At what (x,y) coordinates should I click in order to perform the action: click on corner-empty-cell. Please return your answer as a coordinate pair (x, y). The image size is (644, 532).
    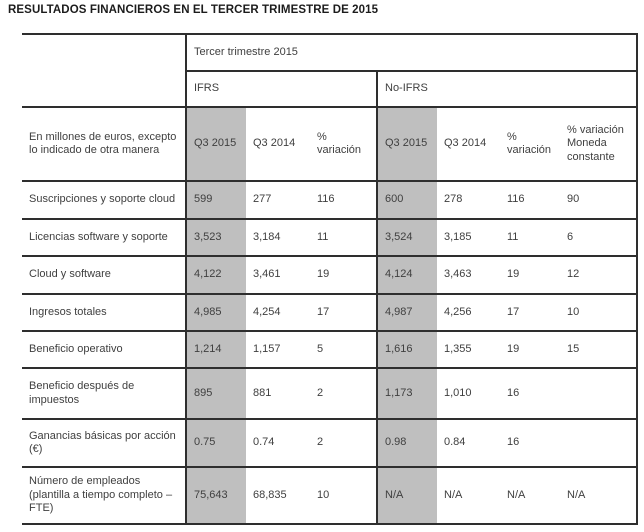
    Looking at the image, I should click on (104, 71).